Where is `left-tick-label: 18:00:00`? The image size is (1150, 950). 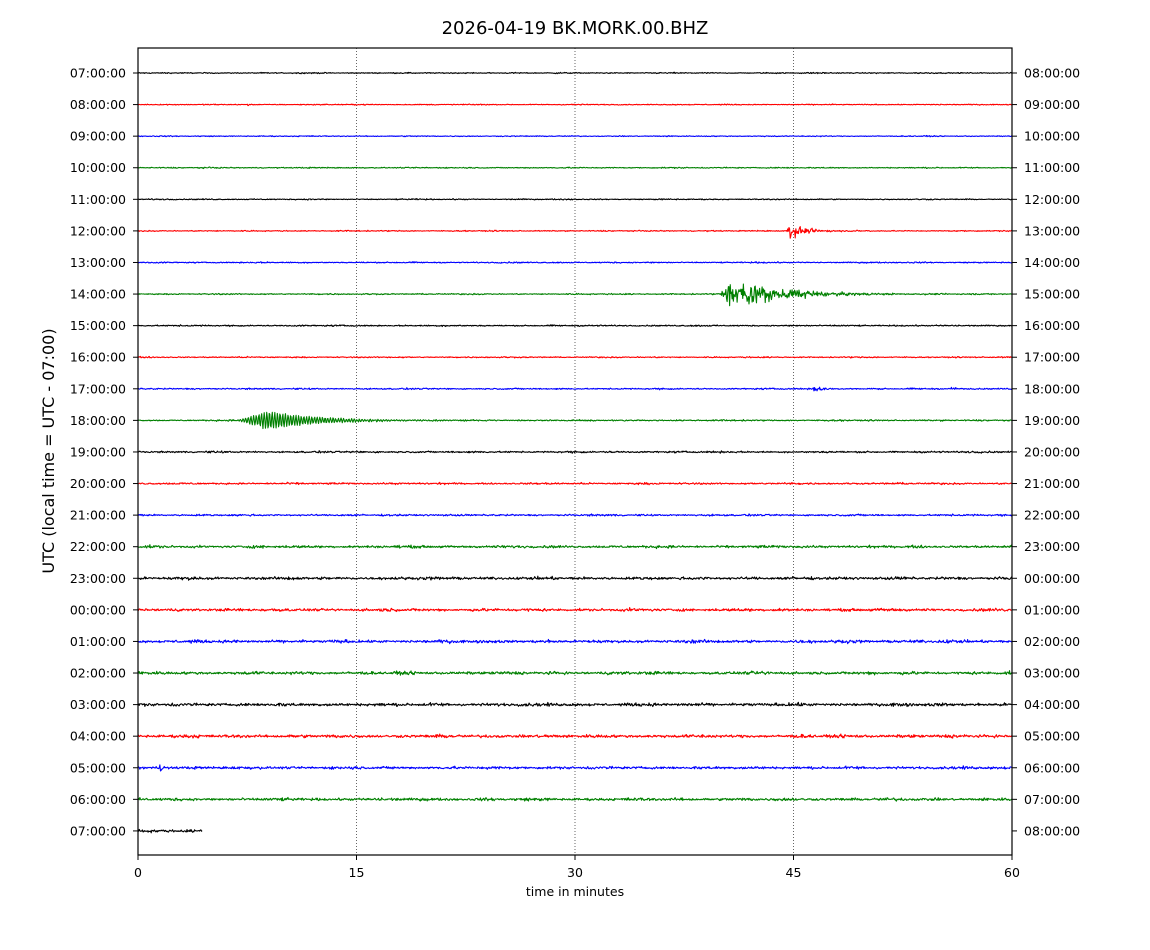 left-tick-label: 18:00:00 is located at coordinates (98, 420).